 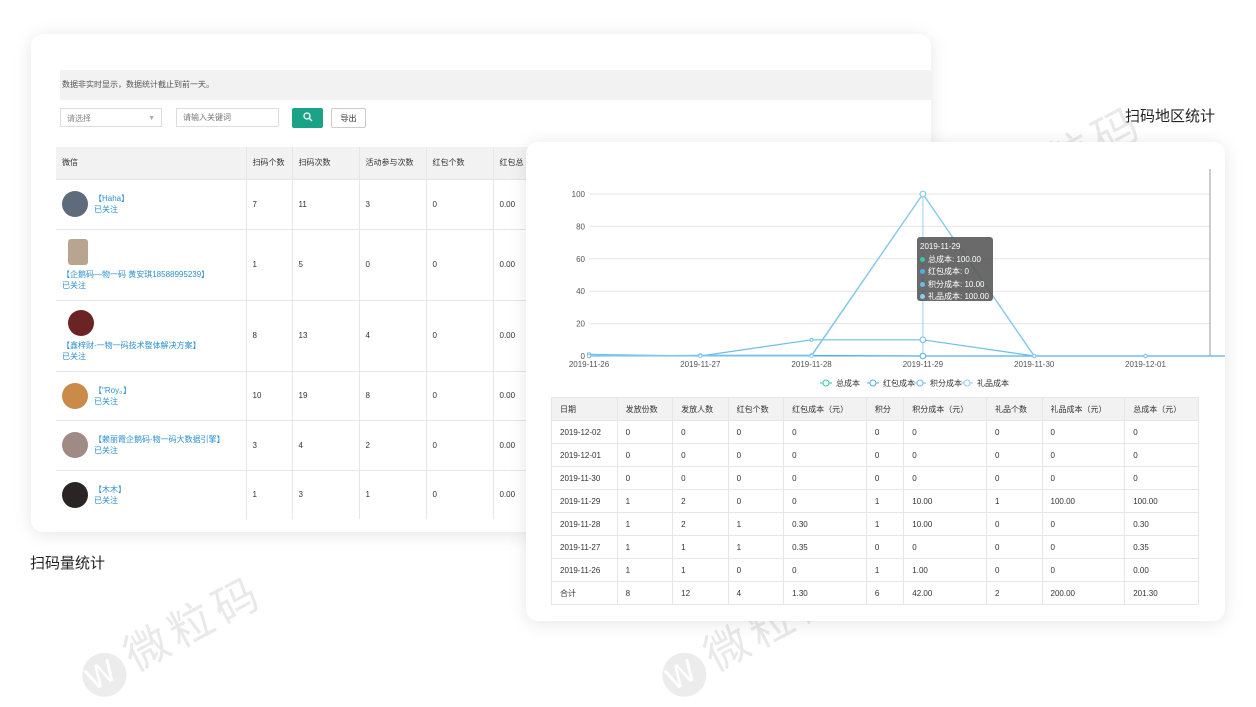 I want to click on filter-select: 请选择 ▼, so click(x=111, y=117).